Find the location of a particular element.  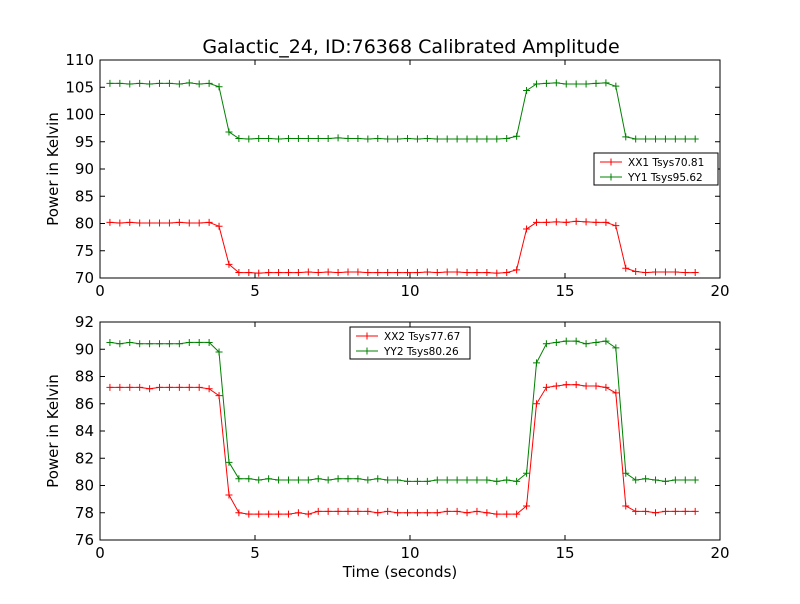

legend: XX2 Tsys77.67 YY2 Tsys80.26 is located at coordinates (410, 343).